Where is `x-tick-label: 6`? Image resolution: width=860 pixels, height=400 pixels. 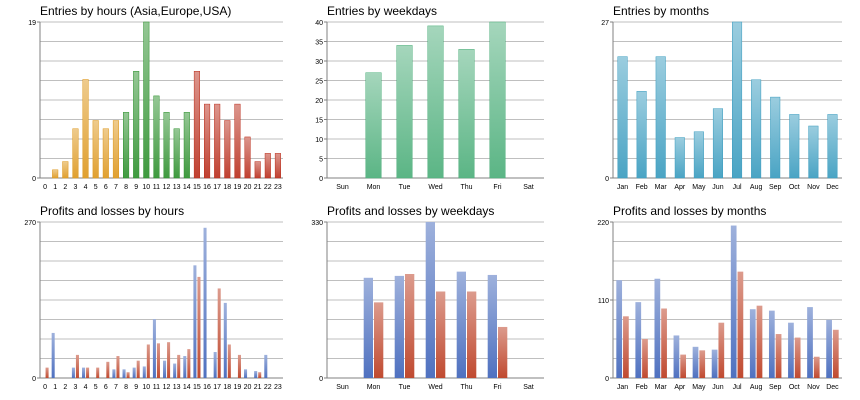
x-tick-label: 6 is located at coordinates (106, 387).